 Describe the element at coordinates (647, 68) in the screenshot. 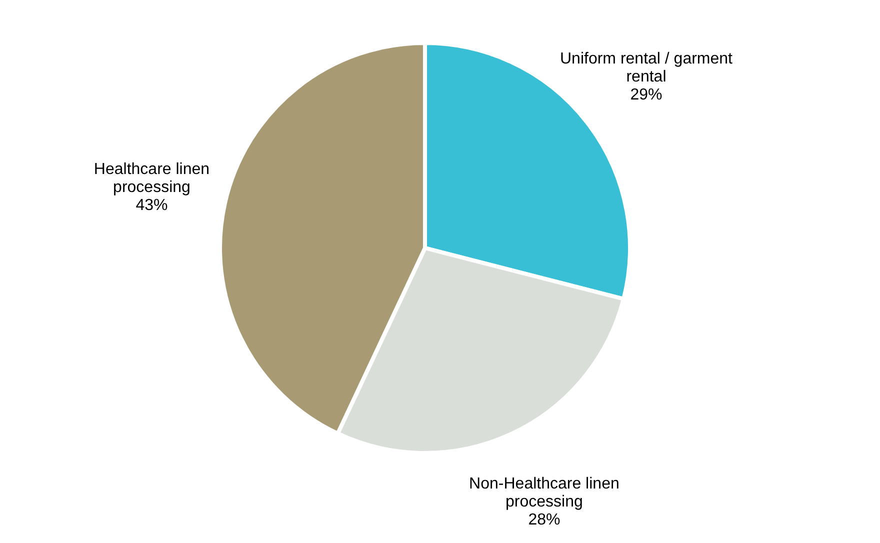

I see `slice-label: Uniform rental / garment rental` at that location.